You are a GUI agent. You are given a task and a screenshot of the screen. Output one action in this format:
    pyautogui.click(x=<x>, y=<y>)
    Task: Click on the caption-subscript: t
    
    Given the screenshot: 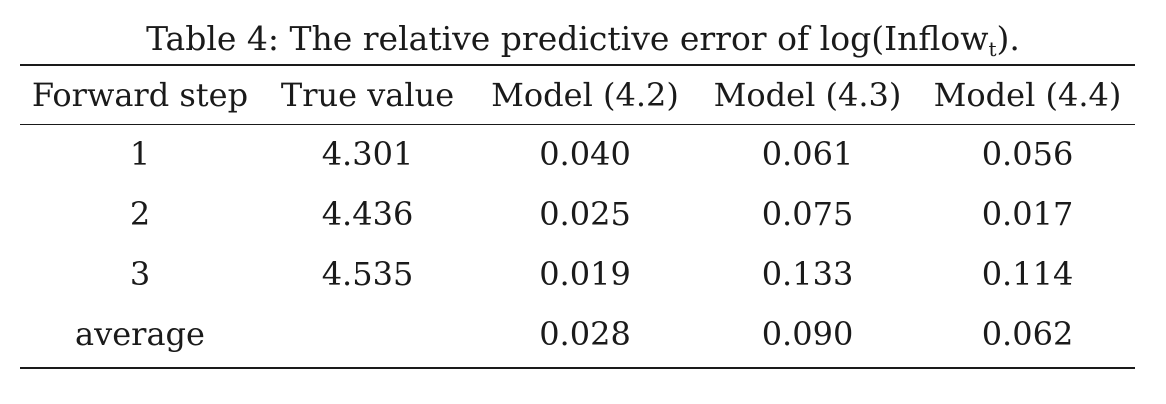 What is the action you would take?
    pyautogui.click(x=992, y=49)
    